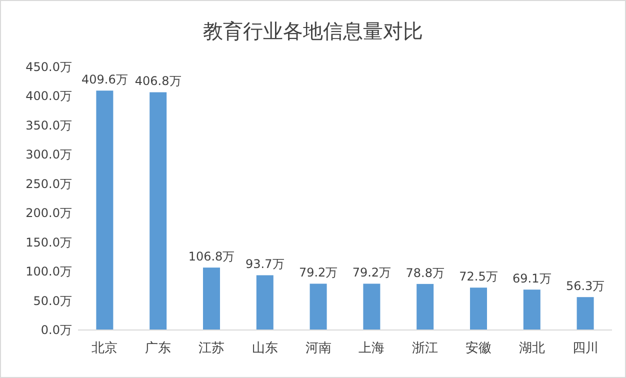 This screenshot has height=378, width=626. I want to click on chart-title: 教育行业各地信息量对比, so click(313, 31).